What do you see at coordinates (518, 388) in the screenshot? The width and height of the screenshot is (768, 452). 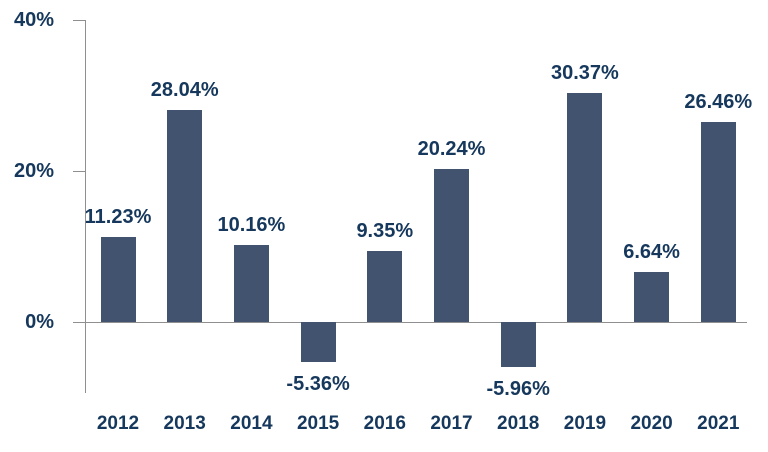 I see `bar-value-label: -5.96%` at bounding box center [518, 388].